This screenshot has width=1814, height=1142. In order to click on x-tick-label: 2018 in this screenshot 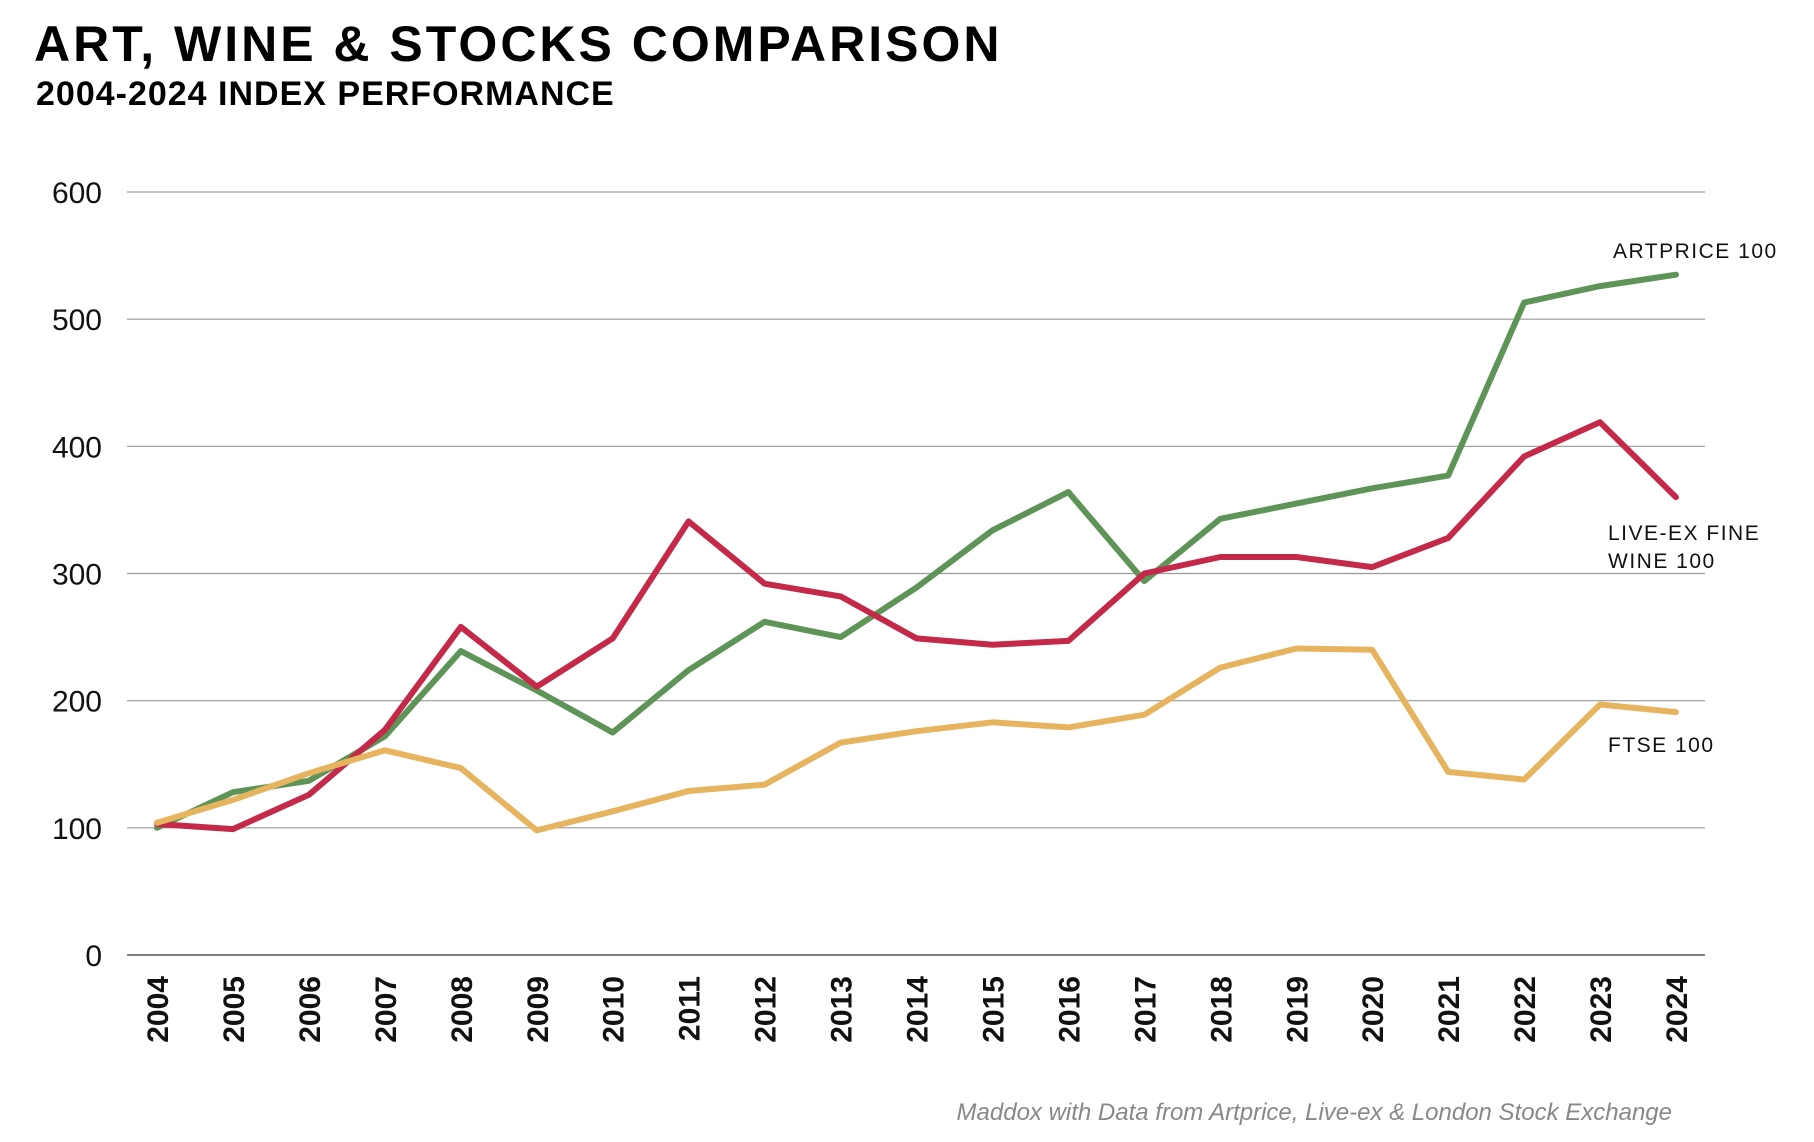, I will do `click(1221, 1009)`.